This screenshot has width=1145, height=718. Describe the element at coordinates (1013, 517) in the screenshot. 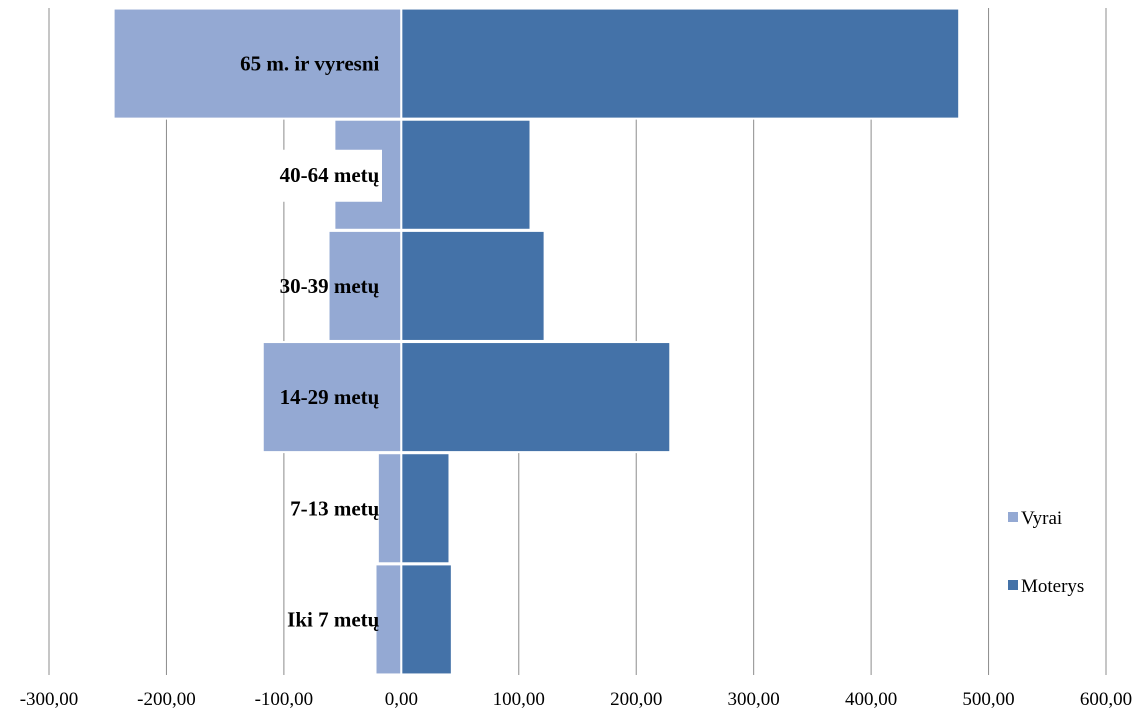

I see `legend-swatch-vyrai` at that location.